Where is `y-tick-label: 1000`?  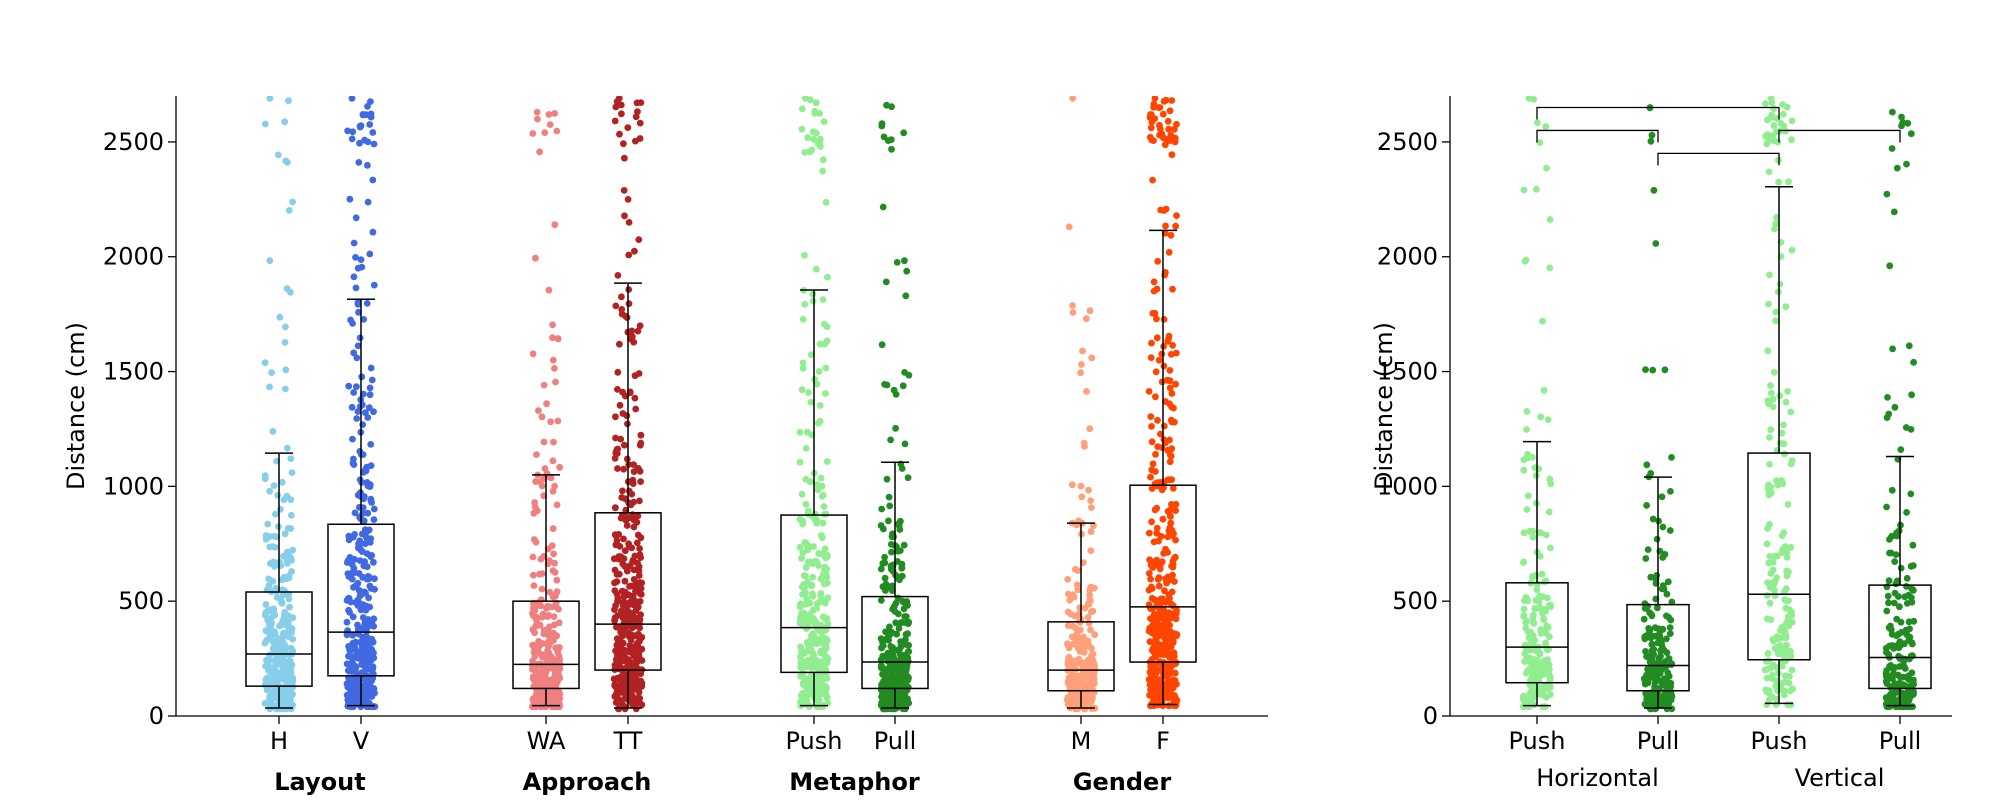
y-tick-label: 1000 is located at coordinates (133, 486).